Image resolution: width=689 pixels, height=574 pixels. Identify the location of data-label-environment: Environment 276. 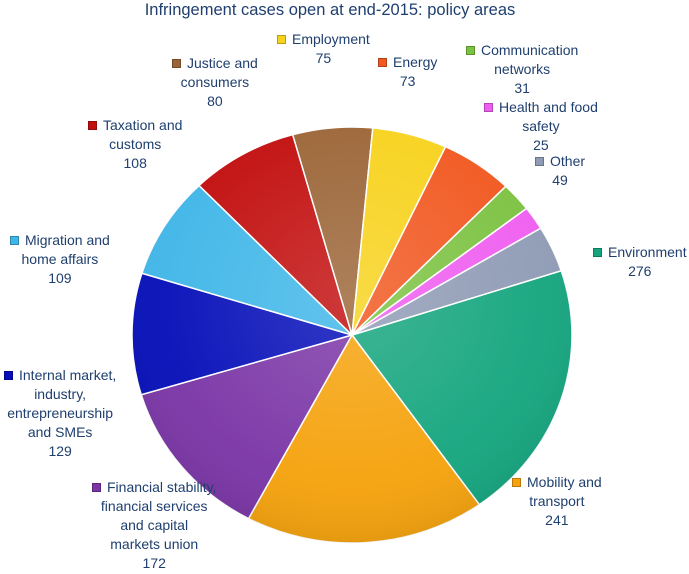
(640, 262).